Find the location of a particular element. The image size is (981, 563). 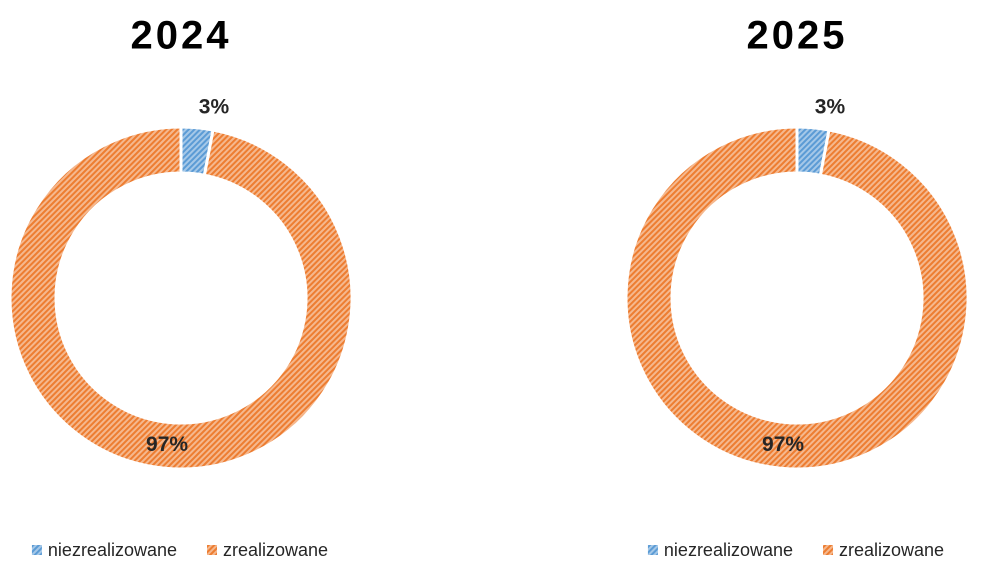

chart-title: 2025 is located at coordinates (797, 36).